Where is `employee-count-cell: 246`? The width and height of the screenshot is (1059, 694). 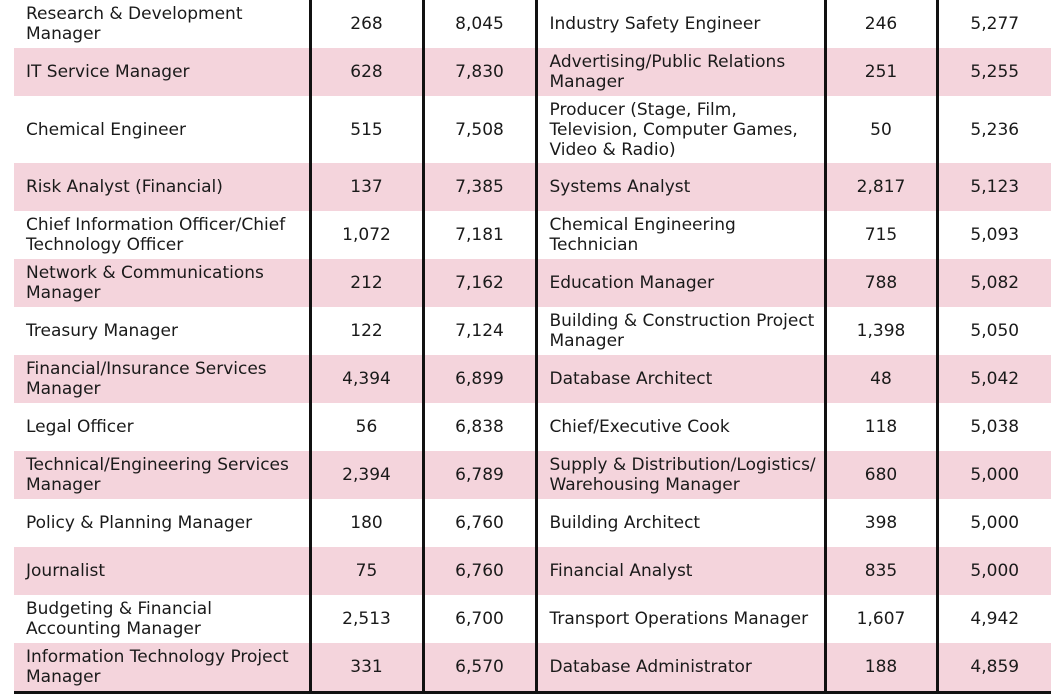
employee-count-cell: 246 is located at coordinates (880, 24).